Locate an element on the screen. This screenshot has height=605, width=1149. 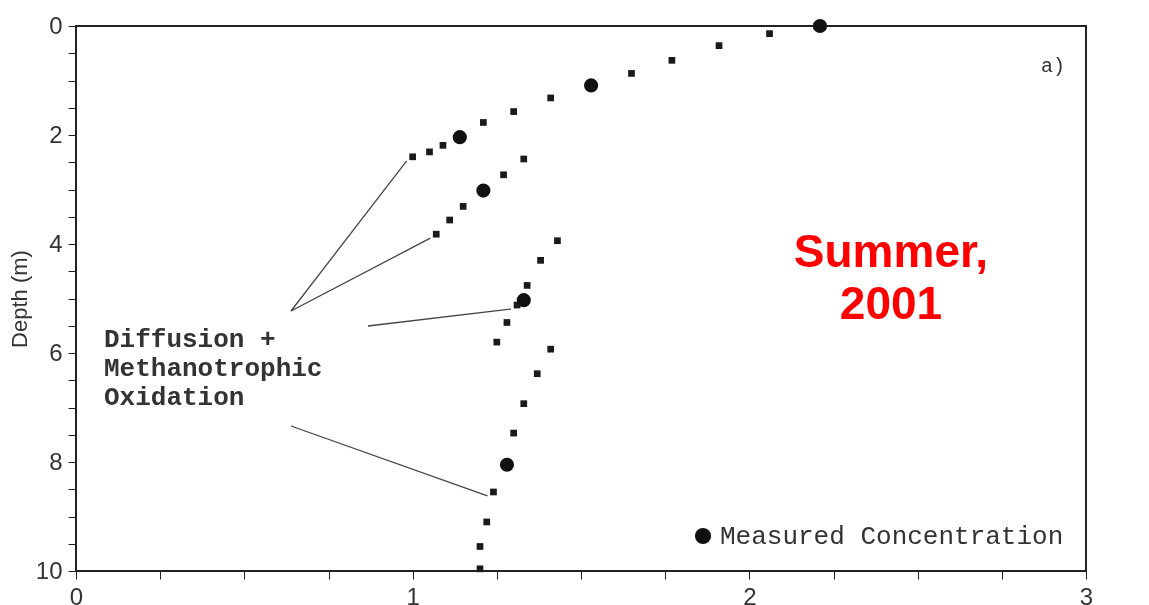
legend-label: Measured Concentration is located at coordinates (892, 537).